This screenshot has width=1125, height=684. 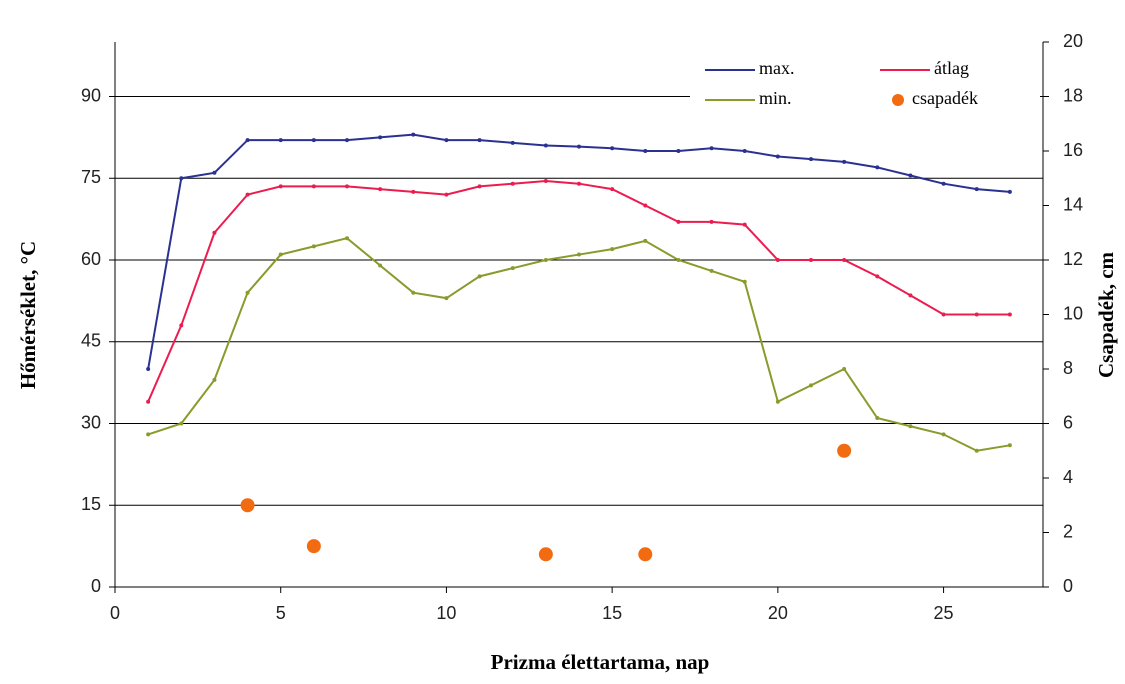 I want to click on x-tick-label: 5, so click(x=281, y=613).